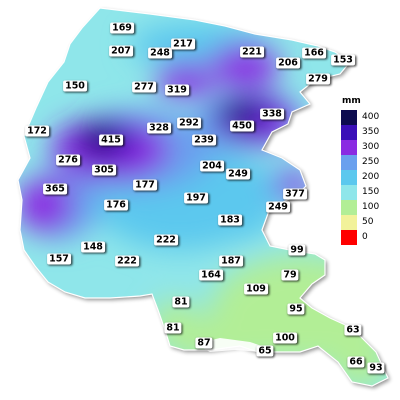  Describe the element at coordinates (111, 140) in the screenshot. I see `station-value: 415` at that location.